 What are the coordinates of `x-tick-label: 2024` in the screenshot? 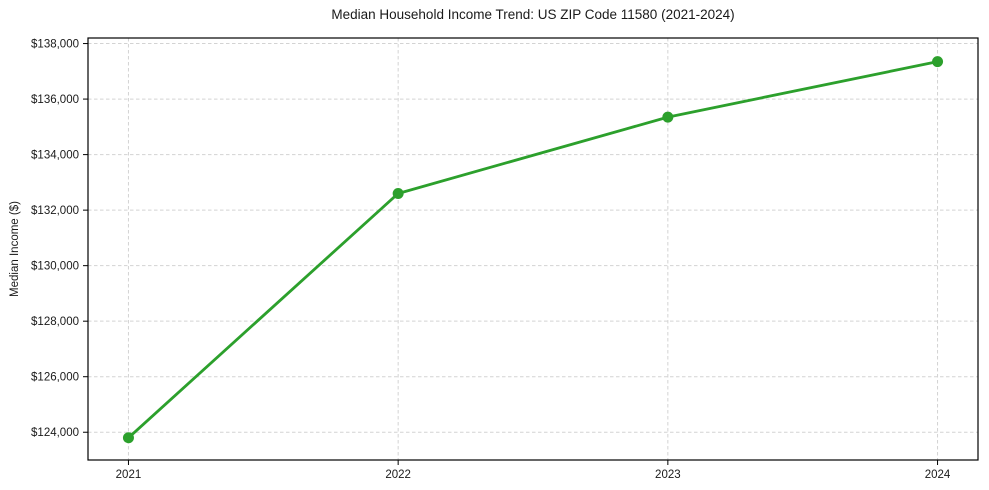 It's located at (938, 475).